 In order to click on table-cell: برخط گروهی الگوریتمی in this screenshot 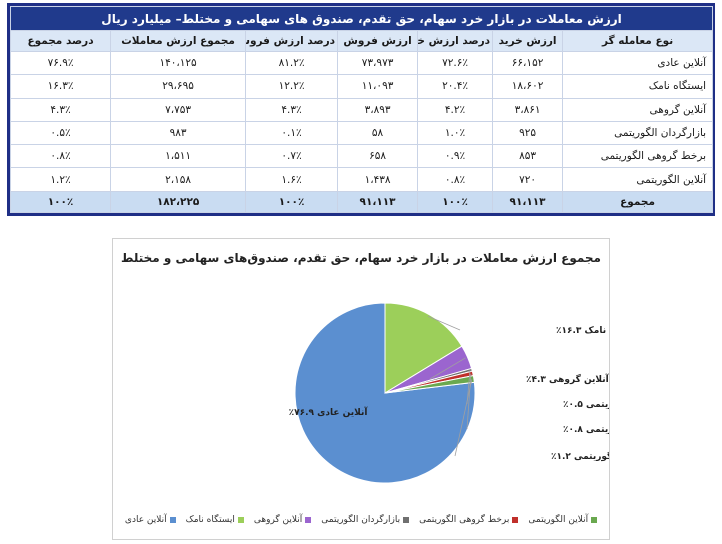, I will do `click(638, 156)`.